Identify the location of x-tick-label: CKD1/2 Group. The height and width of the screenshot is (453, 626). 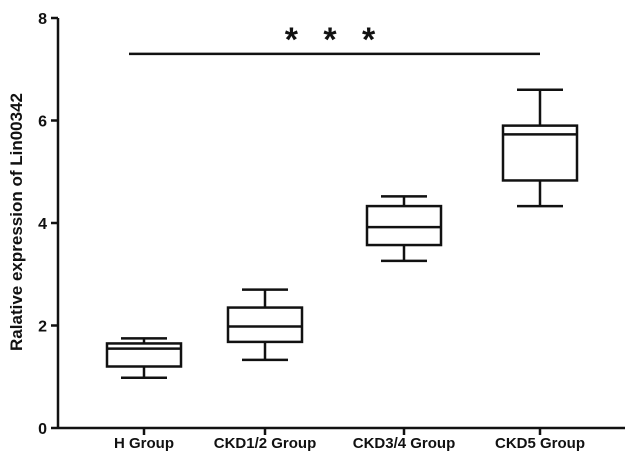
(265, 443).